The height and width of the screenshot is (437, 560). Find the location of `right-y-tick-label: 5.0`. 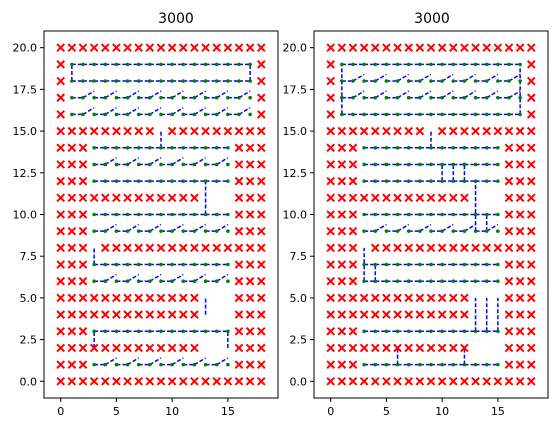

right-y-tick-label: 5.0 is located at coordinates (299, 298).